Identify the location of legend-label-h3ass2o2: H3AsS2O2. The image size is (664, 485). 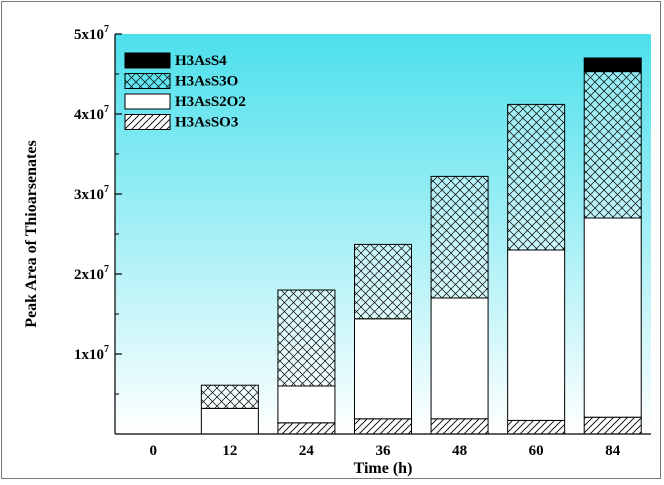
(210, 102).